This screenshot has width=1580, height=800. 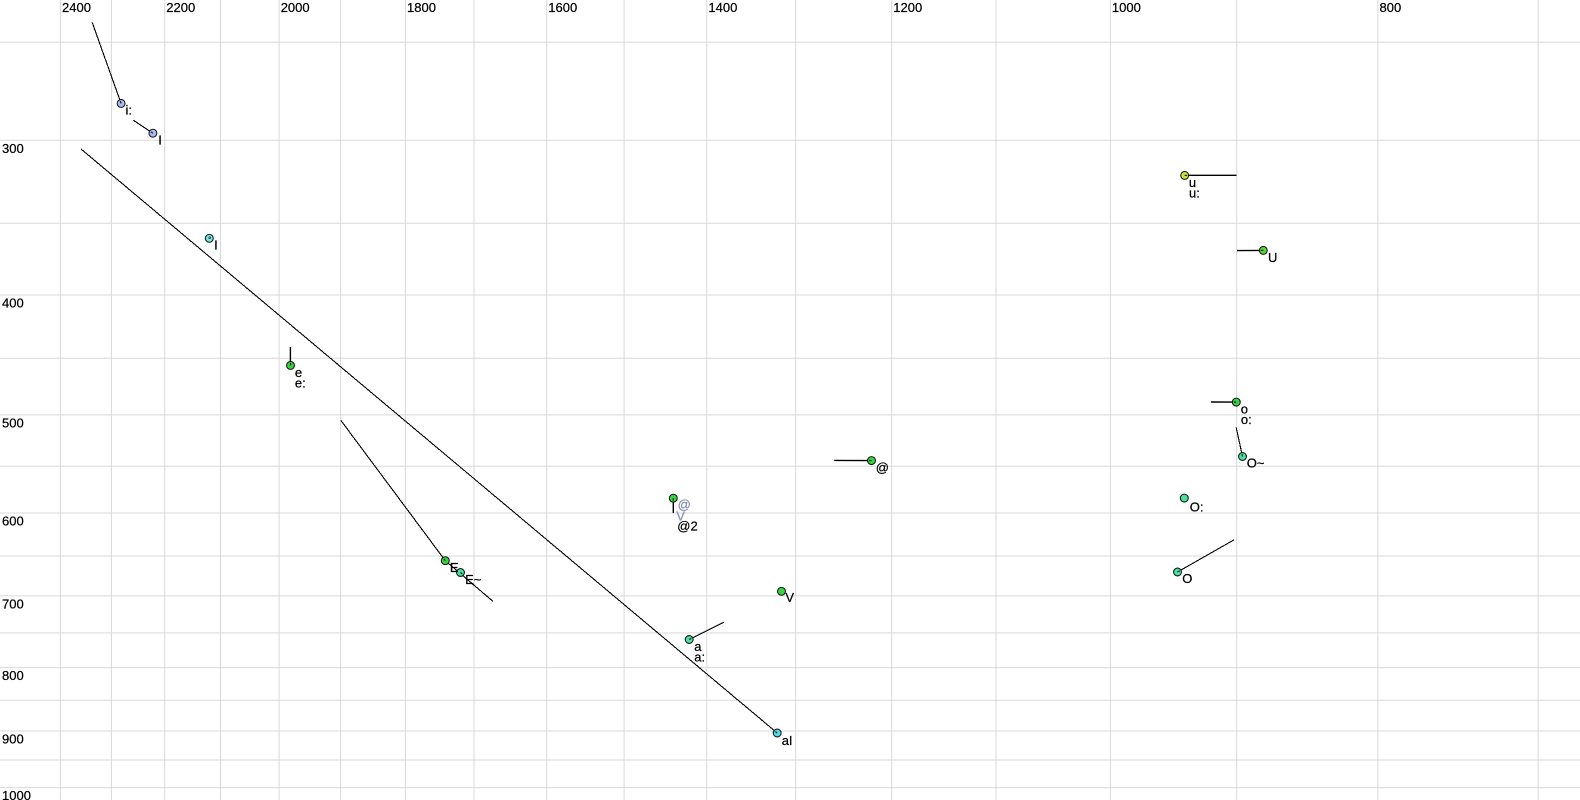 I want to click on svg-text: O:, so click(x=1197, y=506).